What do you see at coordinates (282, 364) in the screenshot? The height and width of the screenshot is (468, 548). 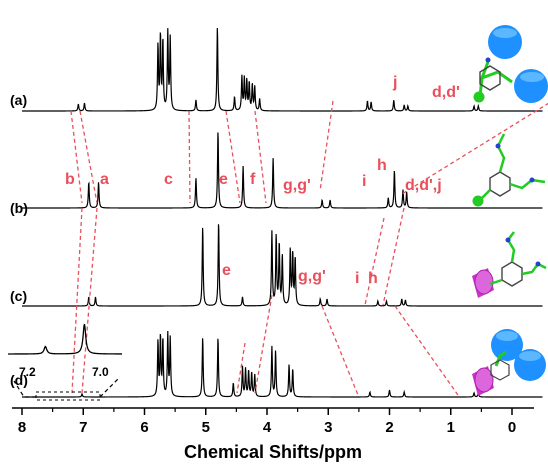 I see `spectrum-trace-d` at bounding box center [282, 364].